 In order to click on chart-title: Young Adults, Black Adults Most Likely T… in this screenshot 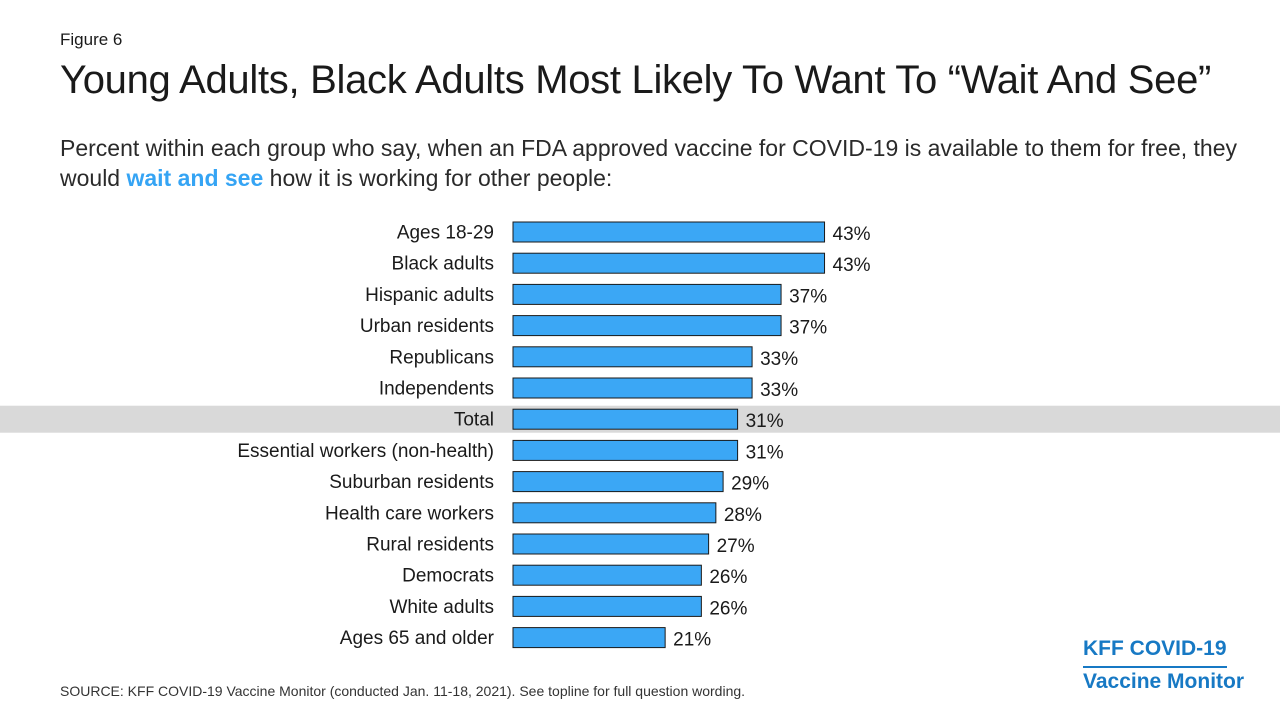, I will do `click(636, 80)`.